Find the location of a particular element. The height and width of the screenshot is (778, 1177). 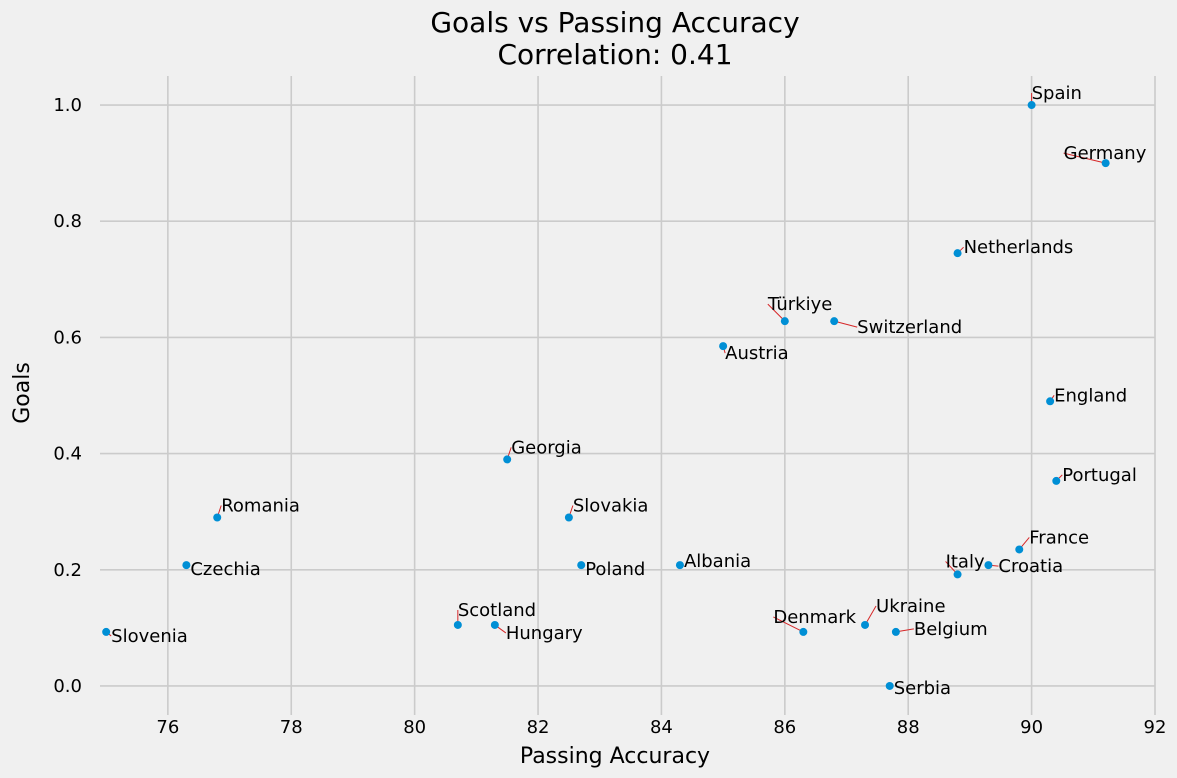

point-label: Georgia is located at coordinates (546, 447).